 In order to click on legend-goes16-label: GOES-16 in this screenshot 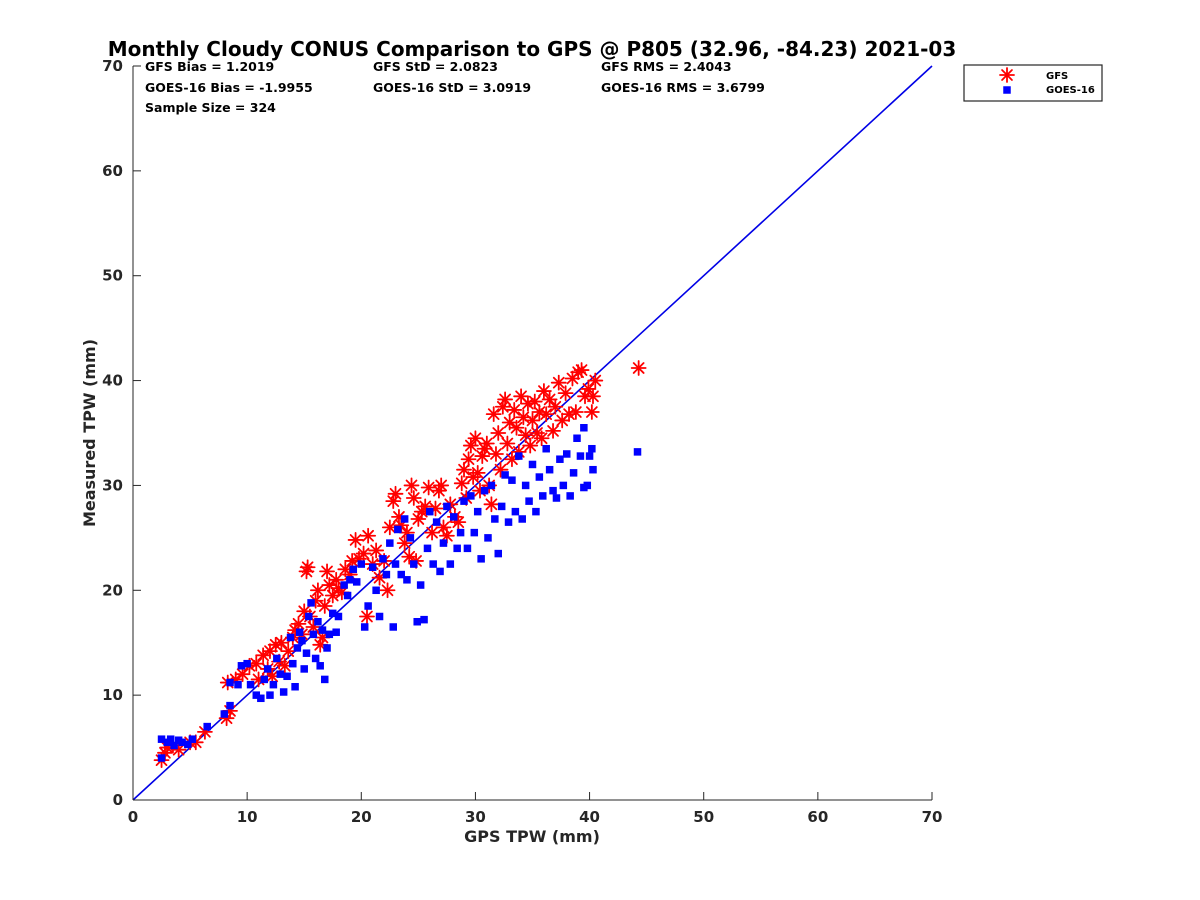, I will do `click(1070, 90)`.